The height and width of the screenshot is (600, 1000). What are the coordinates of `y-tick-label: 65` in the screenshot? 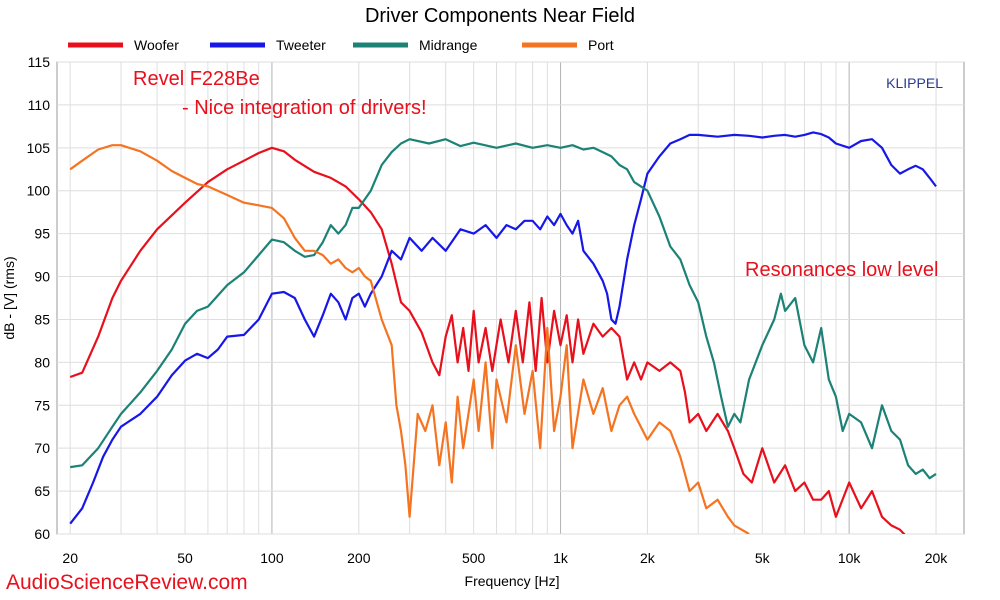 It's located at (42, 491).